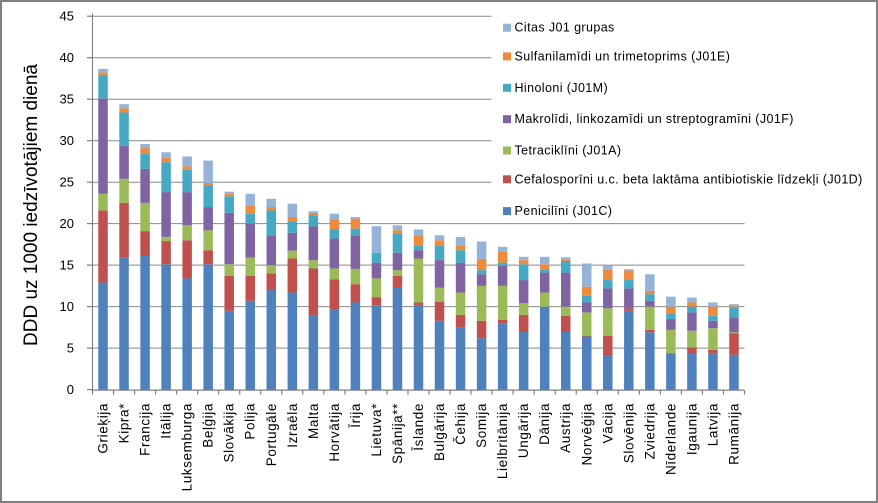 The height and width of the screenshot is (503, 878). Describe the element at coordinates (67, 223) in the screenshot. I see `svg-text: 20` at that location.